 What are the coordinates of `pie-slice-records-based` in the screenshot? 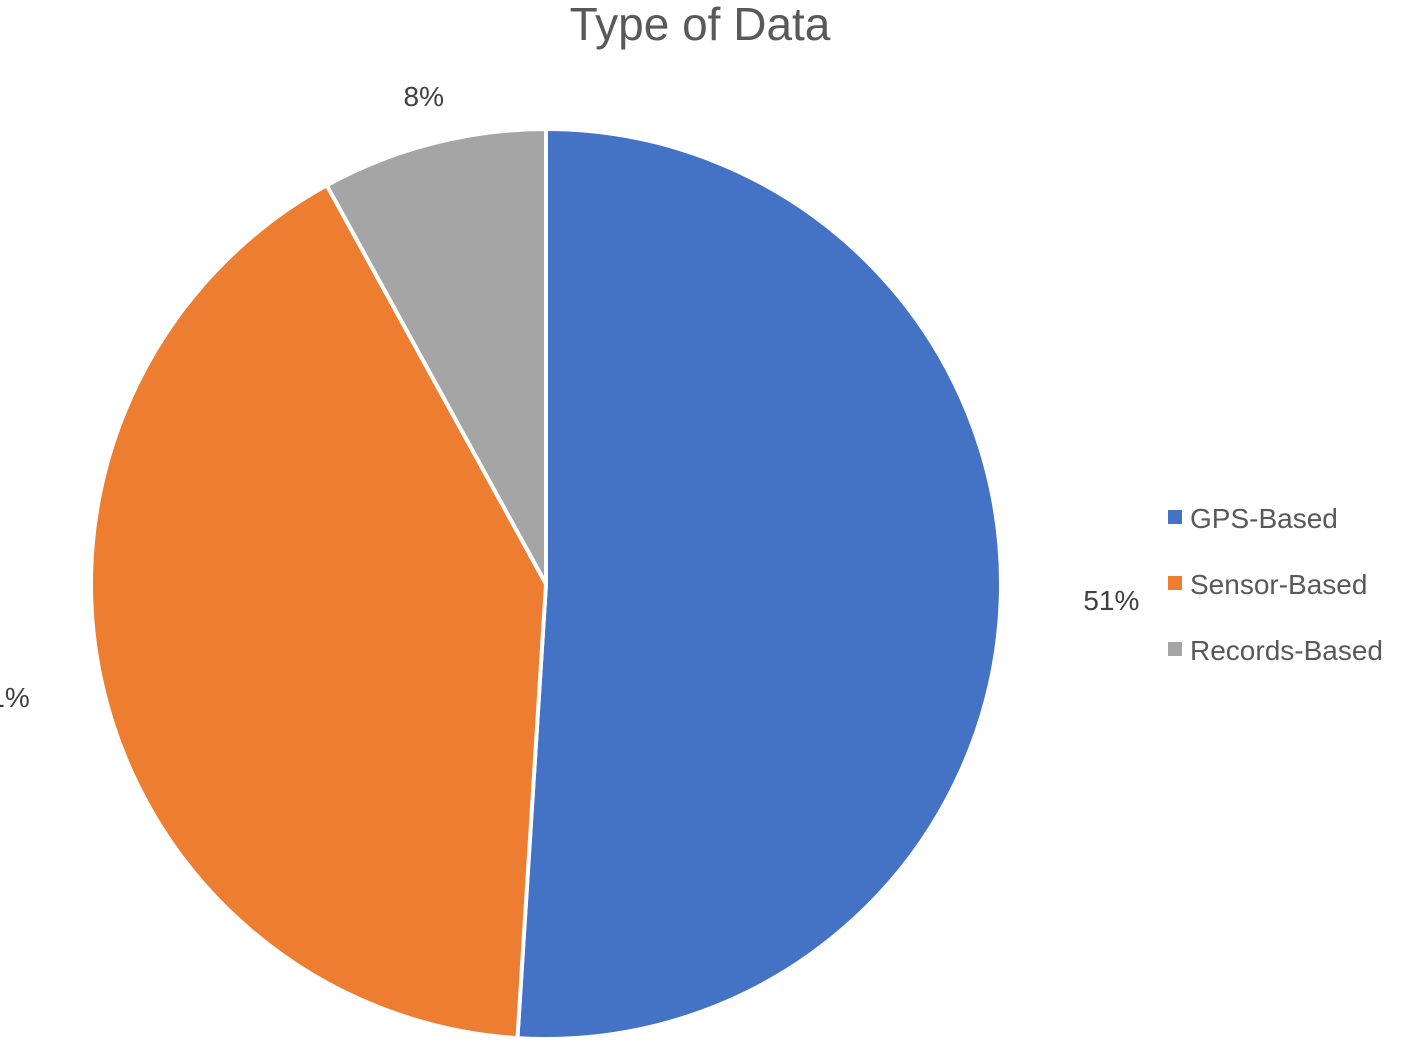 It's located at (436, 356).